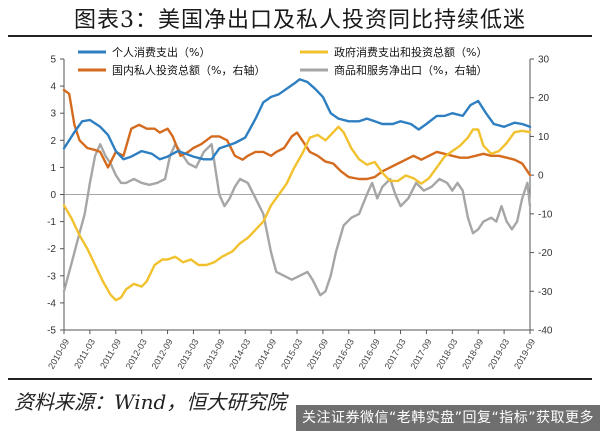  I want to click on legend-label-3: 商品和服务净出口（%，右轴）, so click(410, 70).